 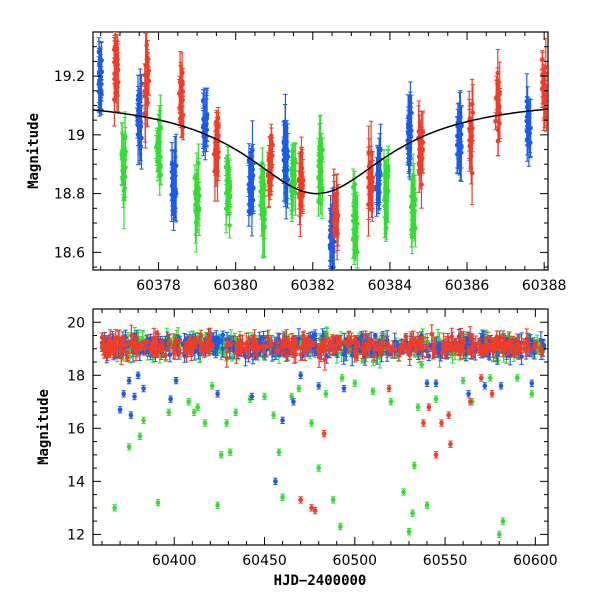 I want to click on x-tick-label: 60550, so click(x=445, y=561).